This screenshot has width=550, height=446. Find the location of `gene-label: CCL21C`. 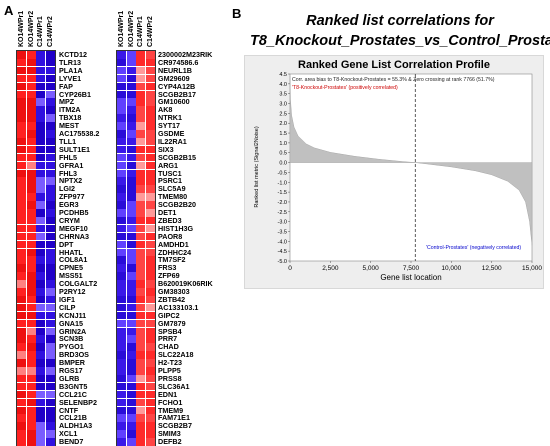

gene-label: CCL21C is located at coordinates (73, 394).